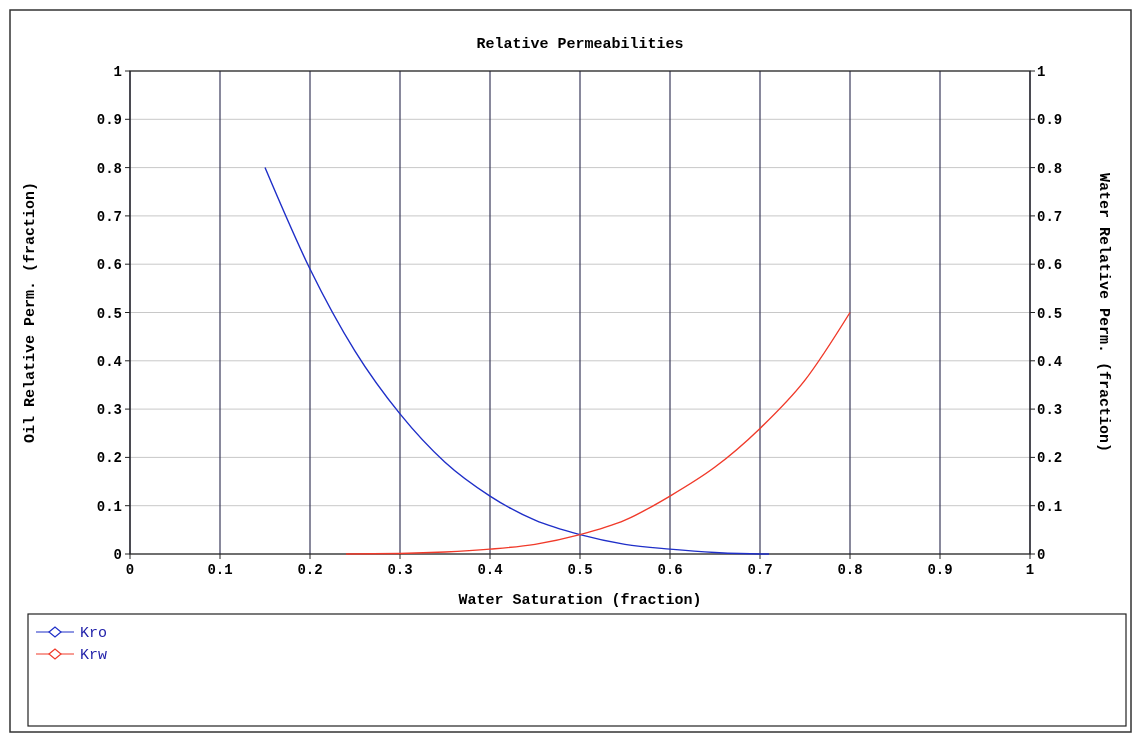  I want to click on line-series, so click(598, 433).